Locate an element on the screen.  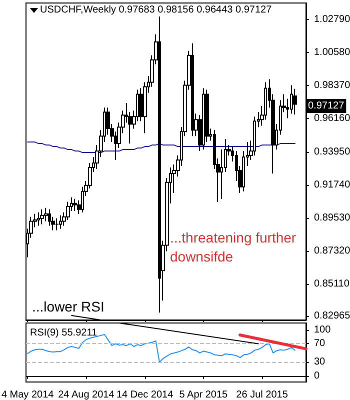
y-tick-label: 70 is located at coordinates (320, 344).